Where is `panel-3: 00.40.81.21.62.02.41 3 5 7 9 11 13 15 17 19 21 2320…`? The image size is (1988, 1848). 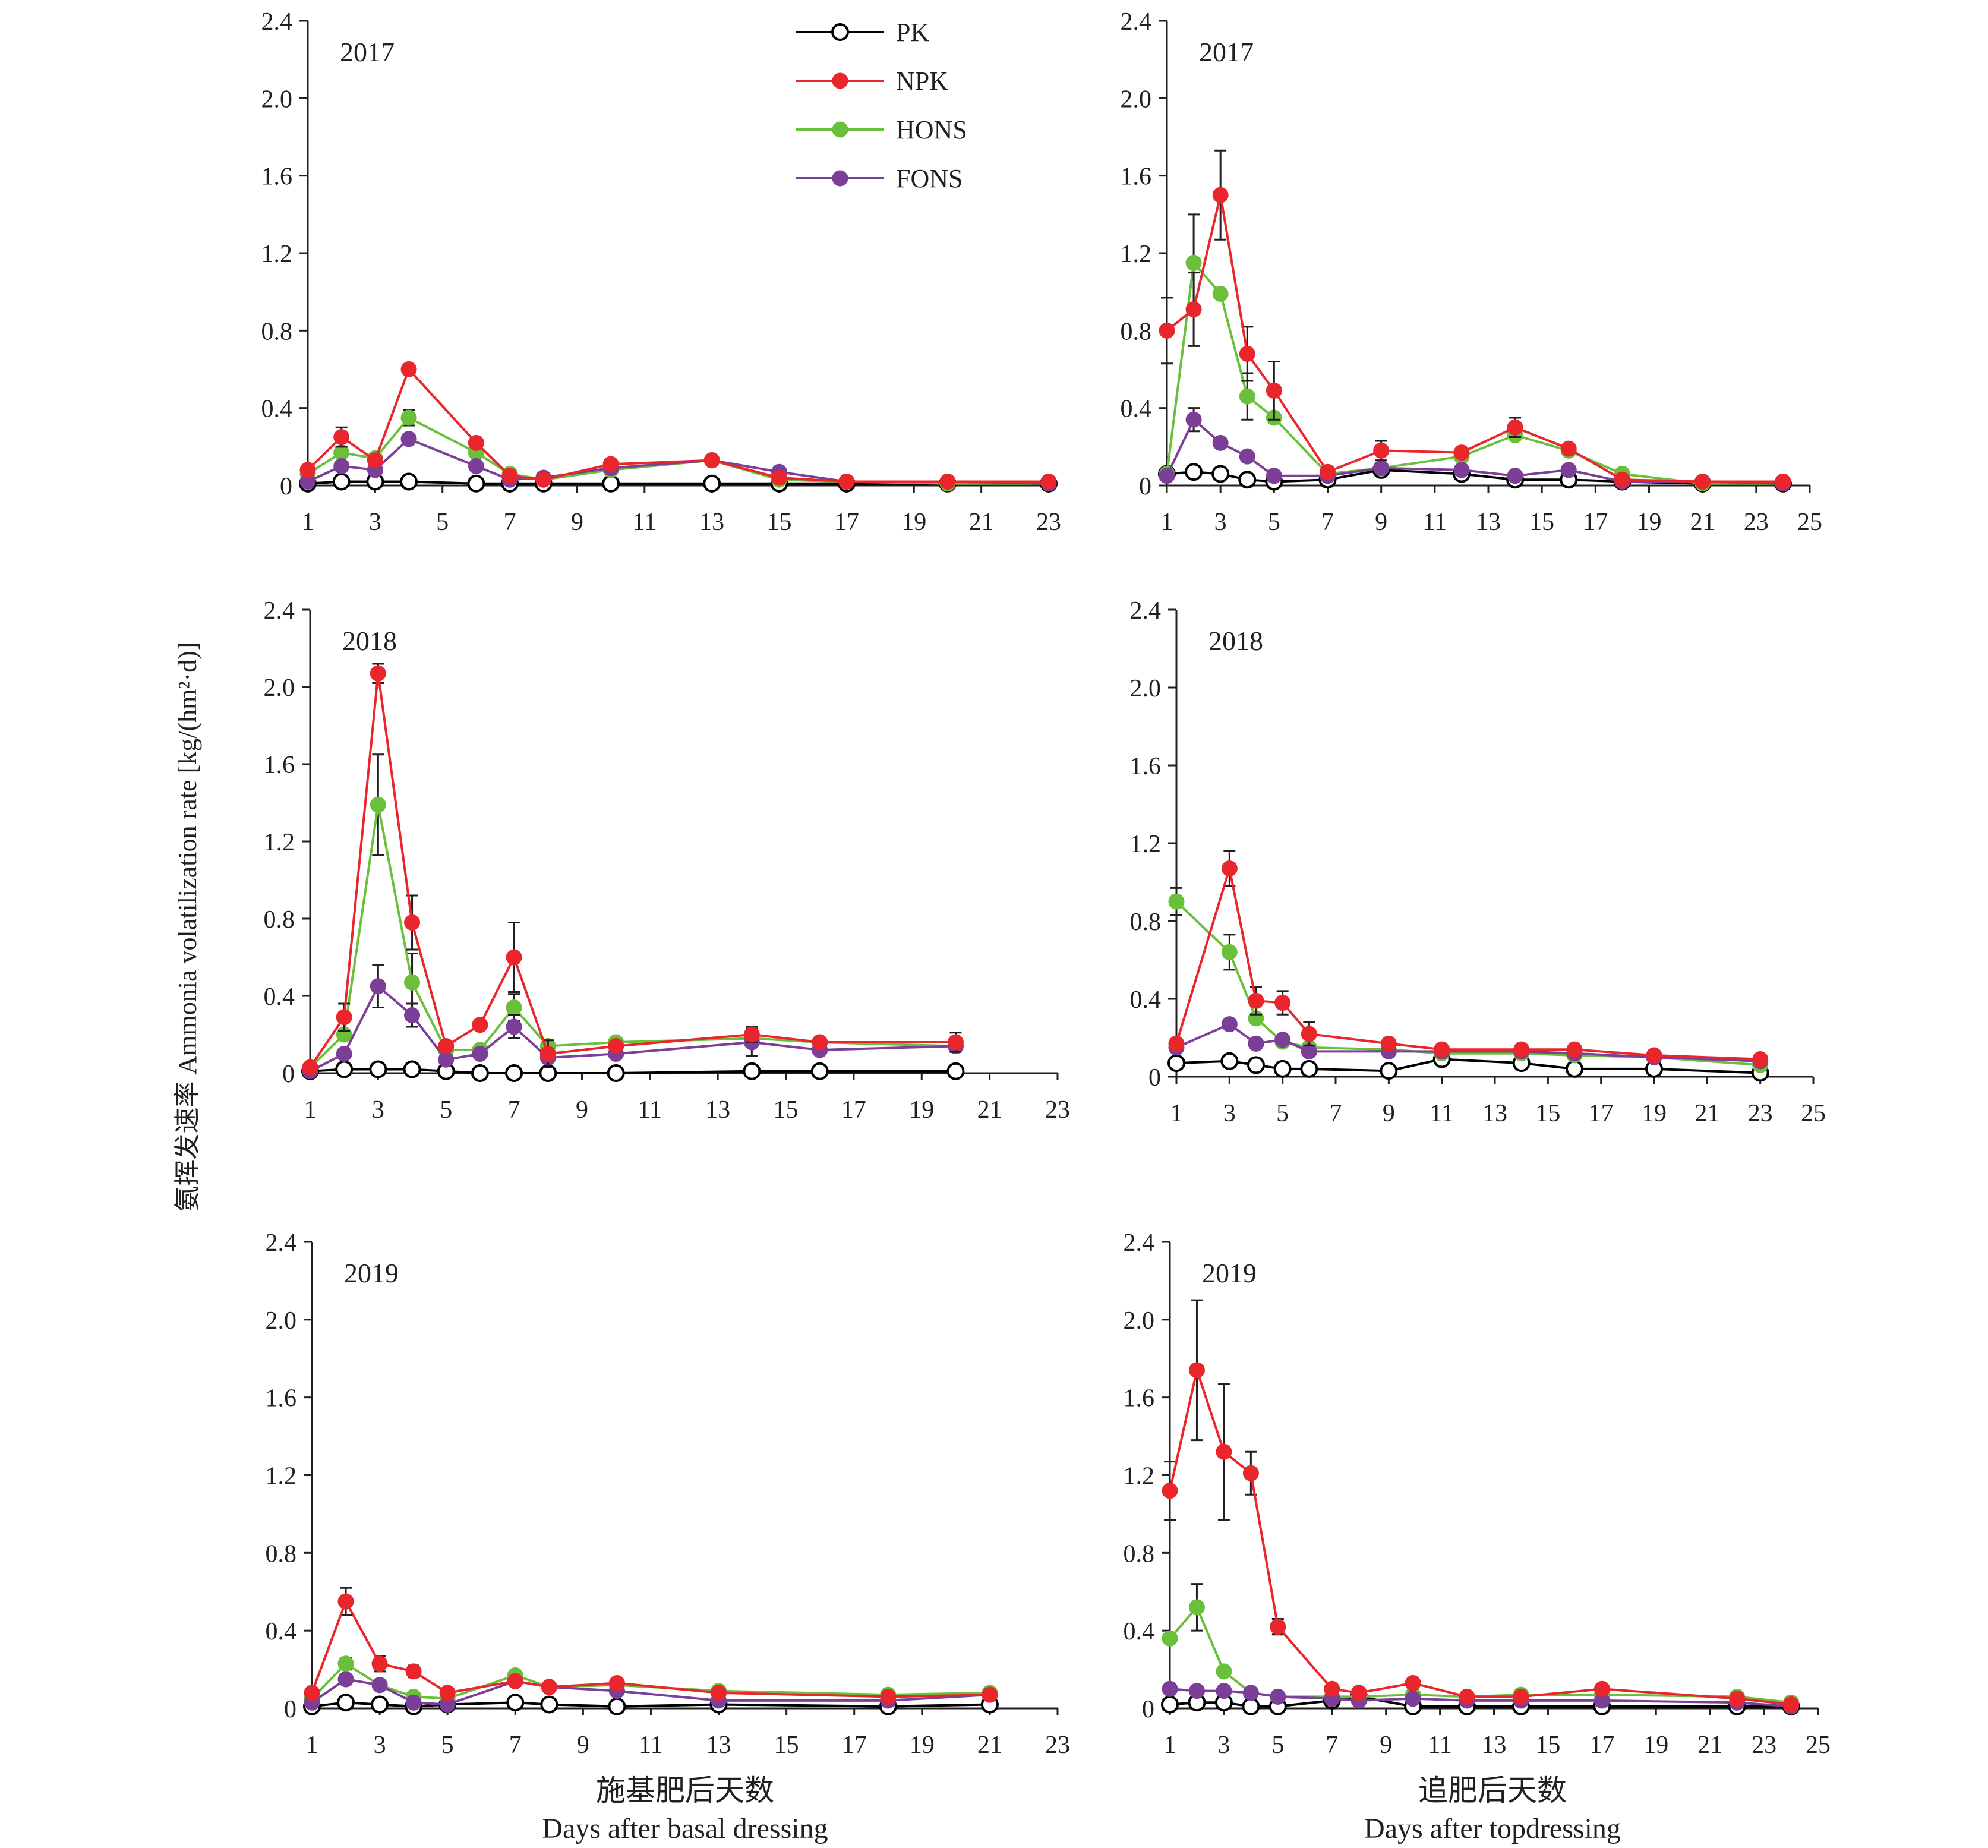
panel-3: 00.40.81.21.62.02.41 3 5 7 9 11 13 15 17 19 21 2320… is located at coordinates (667, 860).